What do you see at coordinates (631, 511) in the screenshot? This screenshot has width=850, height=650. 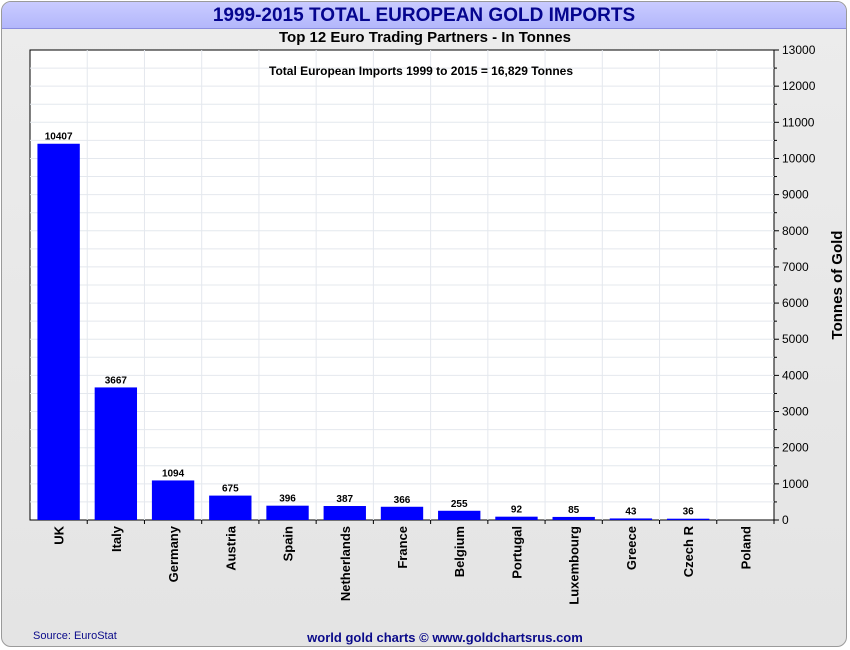 I see `bar-value-label: 43` at bounding box center [631, 511].